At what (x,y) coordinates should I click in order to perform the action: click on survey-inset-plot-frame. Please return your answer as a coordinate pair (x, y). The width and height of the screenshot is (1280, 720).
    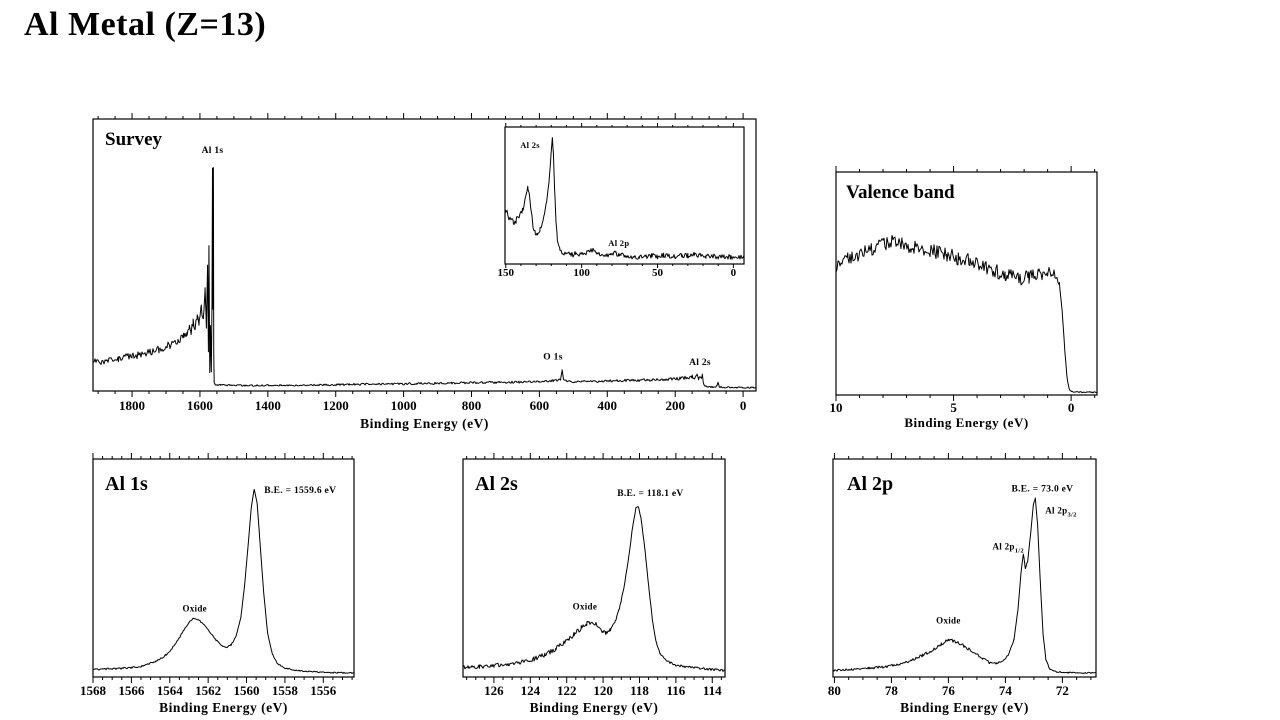
    Looking at the image, I should click on (624, 195).